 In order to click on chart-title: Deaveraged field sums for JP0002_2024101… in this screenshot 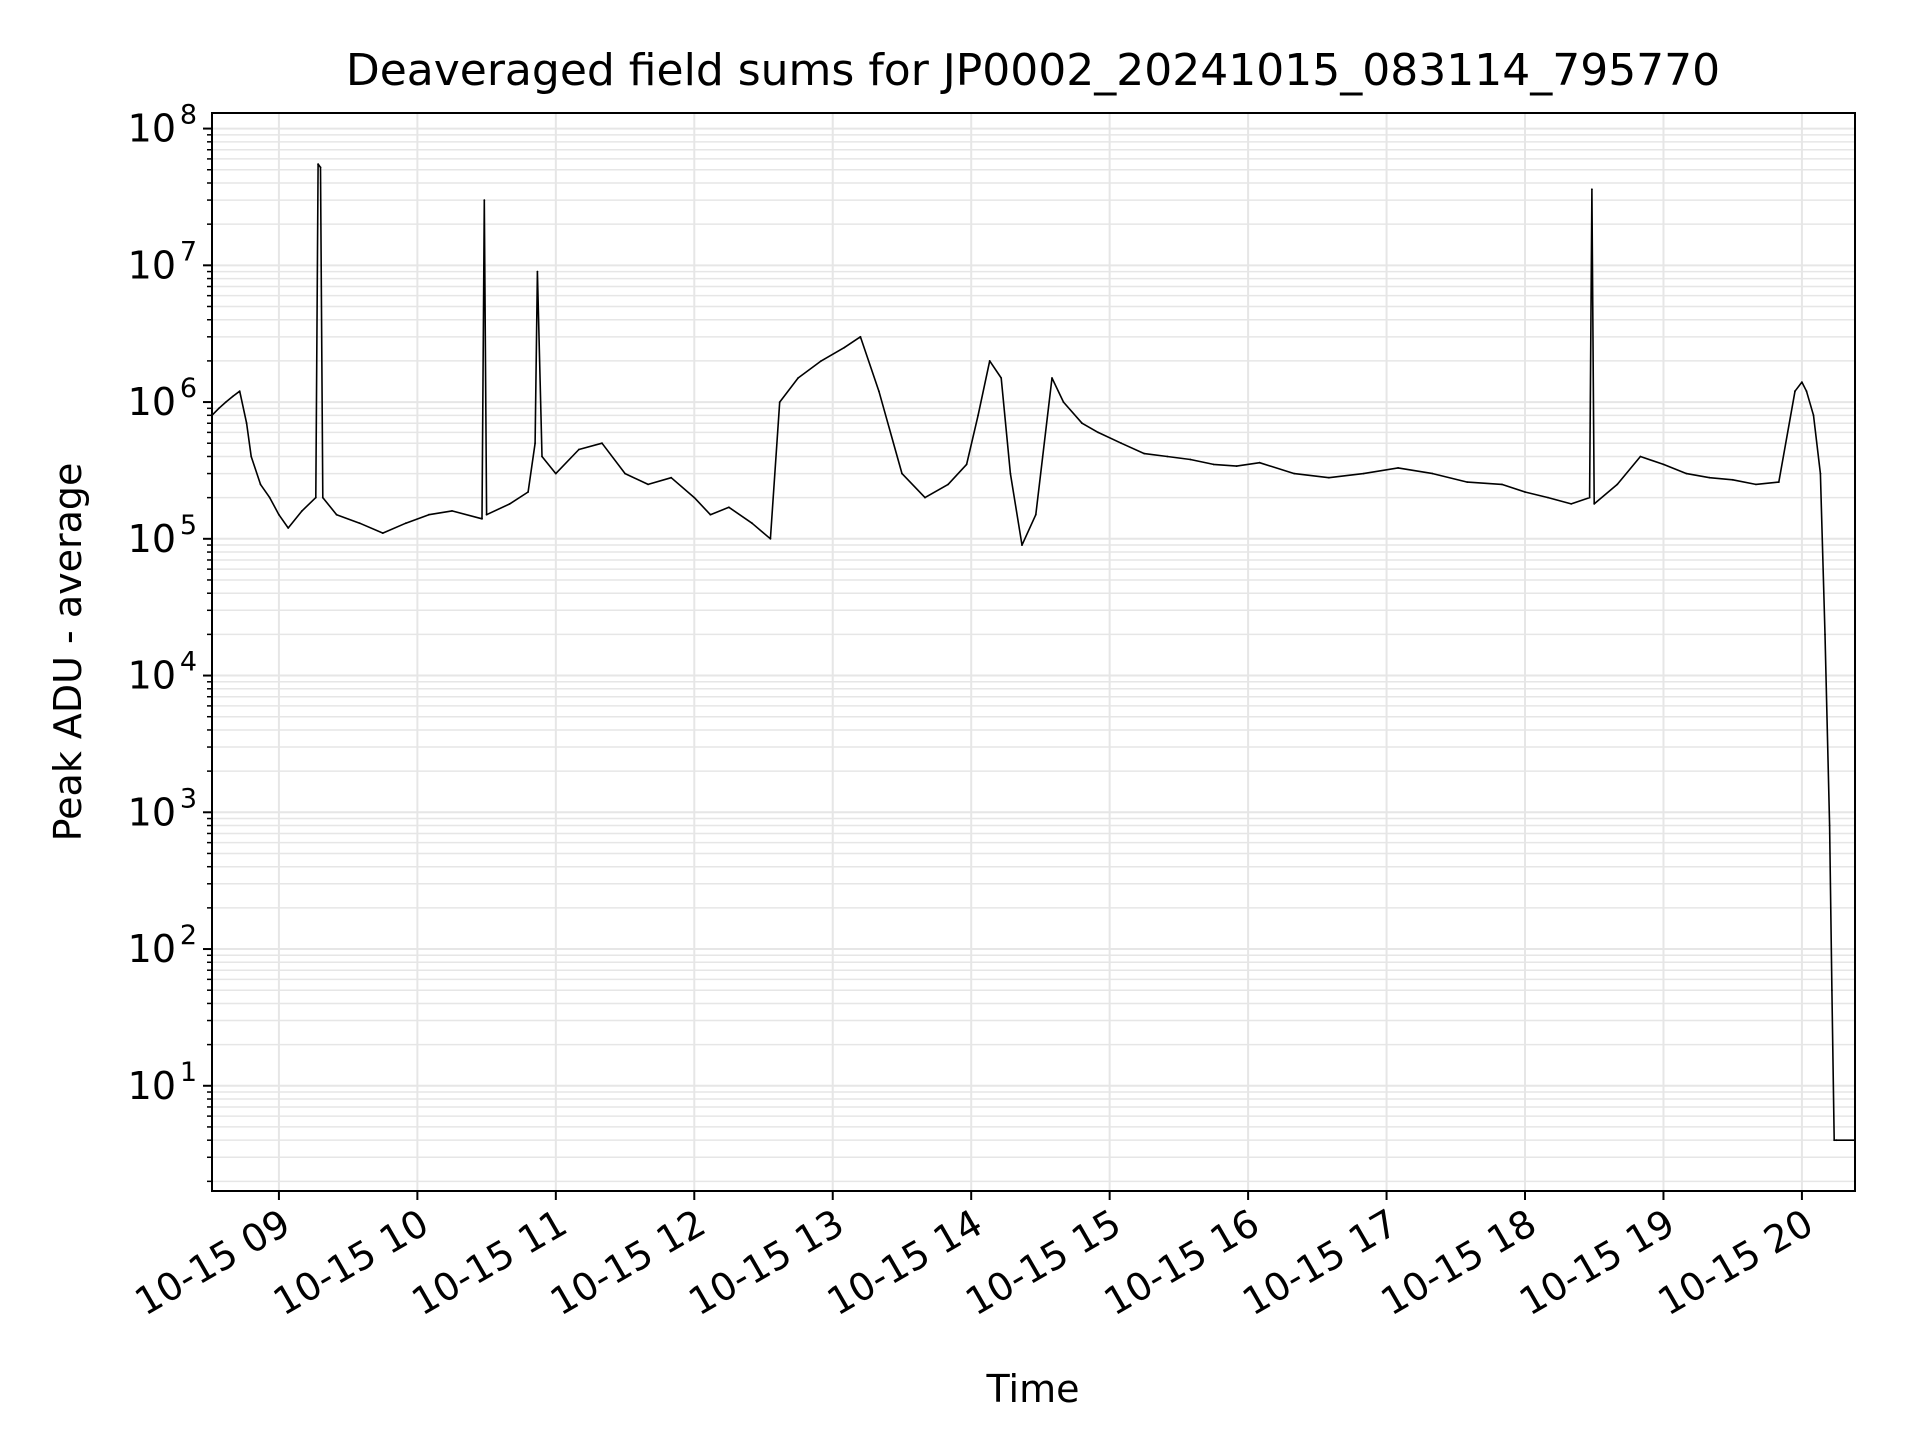, I will do `click(1033, 70)`.